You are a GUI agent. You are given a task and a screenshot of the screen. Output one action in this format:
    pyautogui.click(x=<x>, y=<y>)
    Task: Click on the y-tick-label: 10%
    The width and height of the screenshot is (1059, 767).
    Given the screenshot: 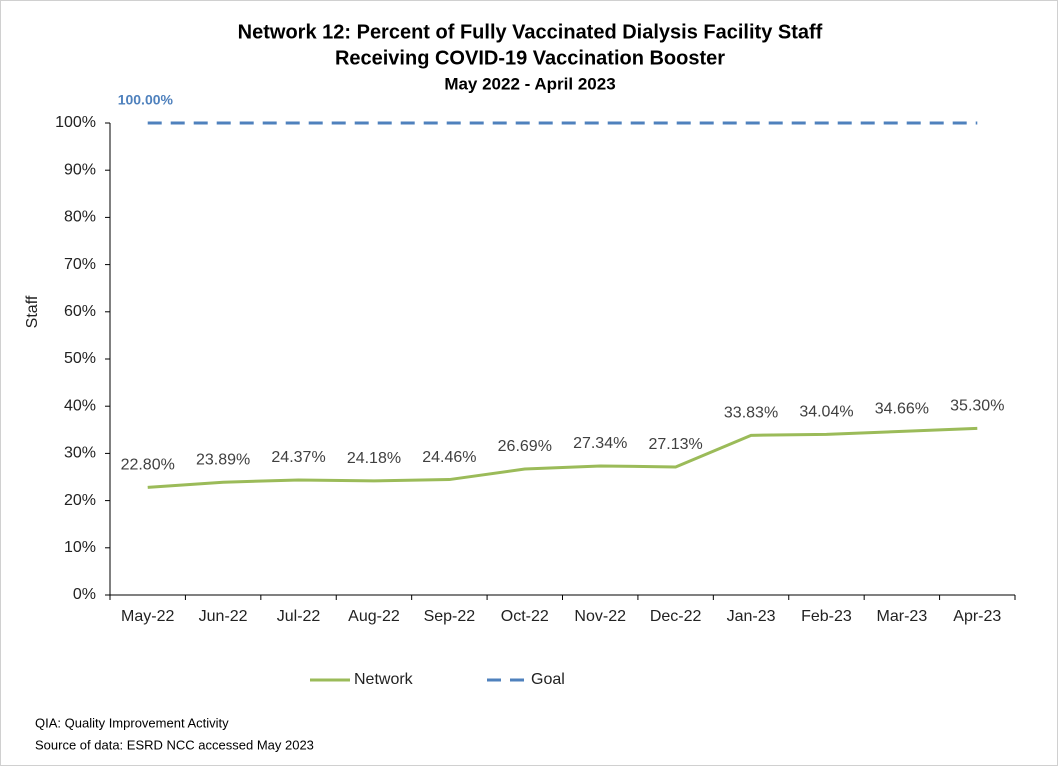 What is the action you would take?
    pyautogui.click(x=80, y=547)
    